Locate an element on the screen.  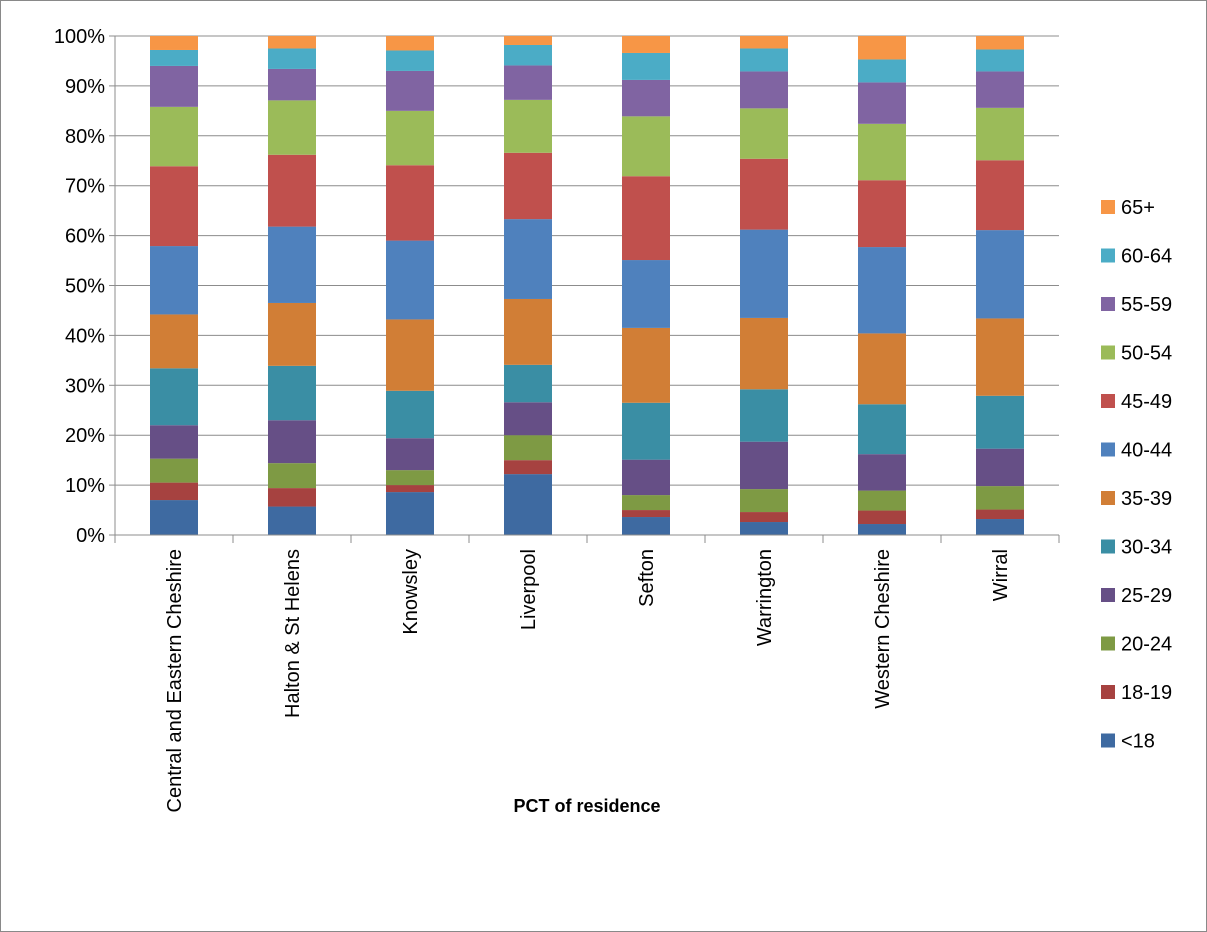
legend-label: 30-34 is located at coordinates (1146, 548).